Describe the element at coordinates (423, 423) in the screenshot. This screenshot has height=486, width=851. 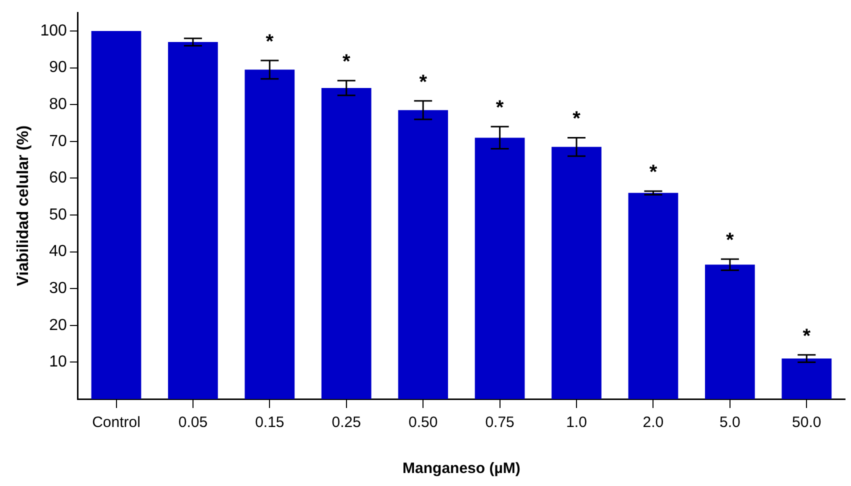
I see `x-tick-label: 0.50` at that location.